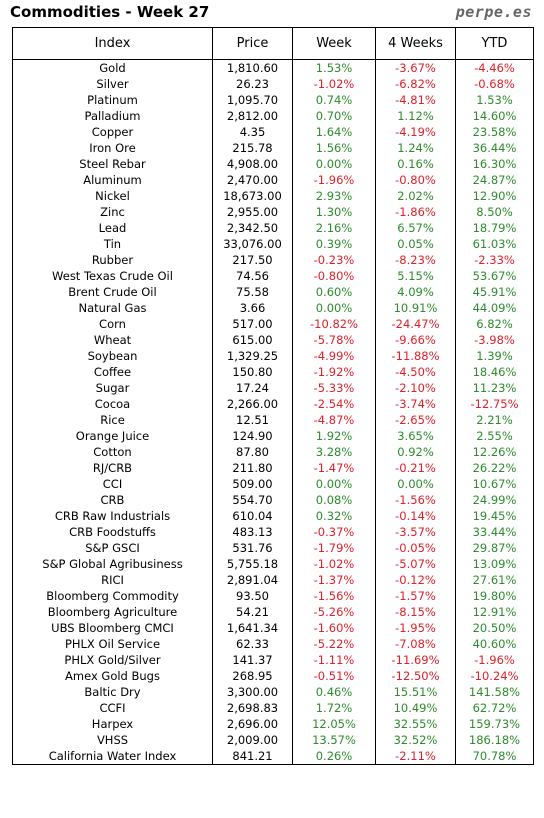 This screenshot has height=818, width=544. I want to click on cell-index: Gold, so click(112, 67).